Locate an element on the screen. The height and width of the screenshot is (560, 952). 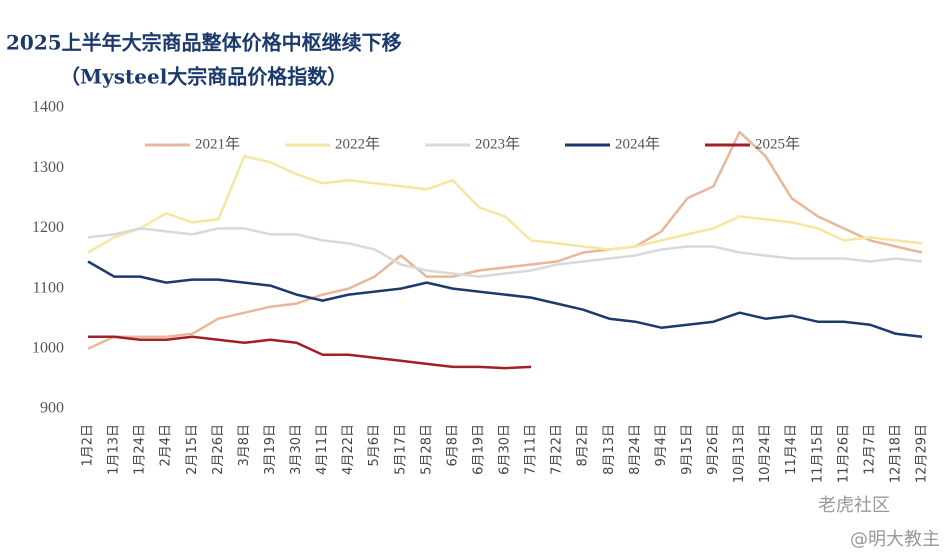
x-tick-label: 6月8日 is located at coordinates (452, 445).